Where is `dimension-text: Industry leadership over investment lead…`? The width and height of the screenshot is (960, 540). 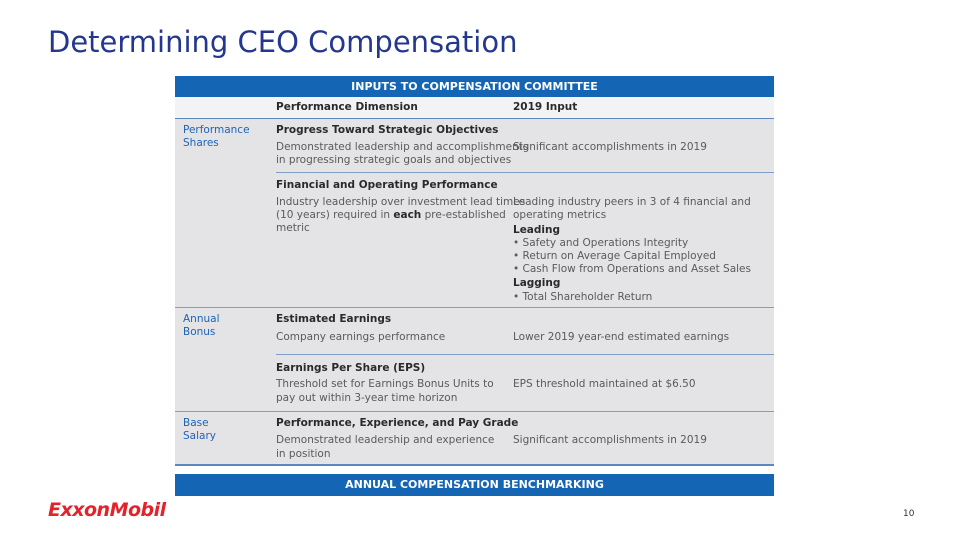
dimension-text: Industry leadership over investment lead… is located at coordinates (401, 202).